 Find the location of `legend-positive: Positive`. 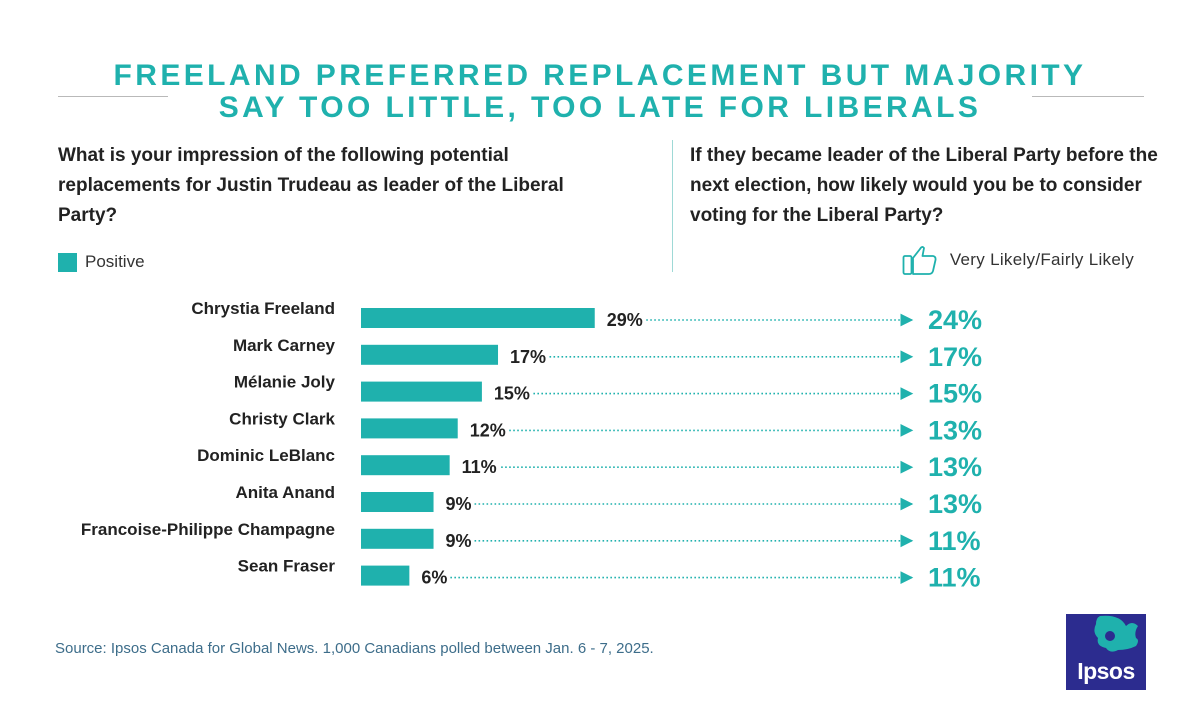

legend-positive: Positive is located at coordinates (101, 262).